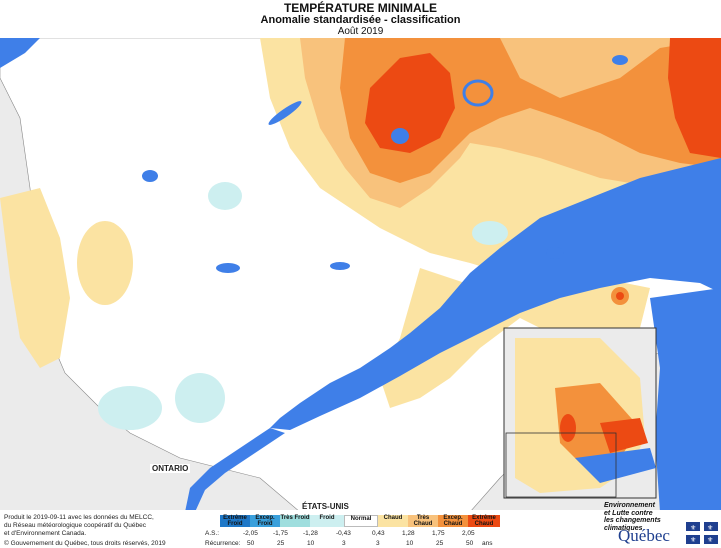 Image resolution: width=721 pixels, height=548 pixels. Describe the element at coordinates (628, 513) in the screenshot. I see `ministry-line-2: et Lutte contre` at that location.